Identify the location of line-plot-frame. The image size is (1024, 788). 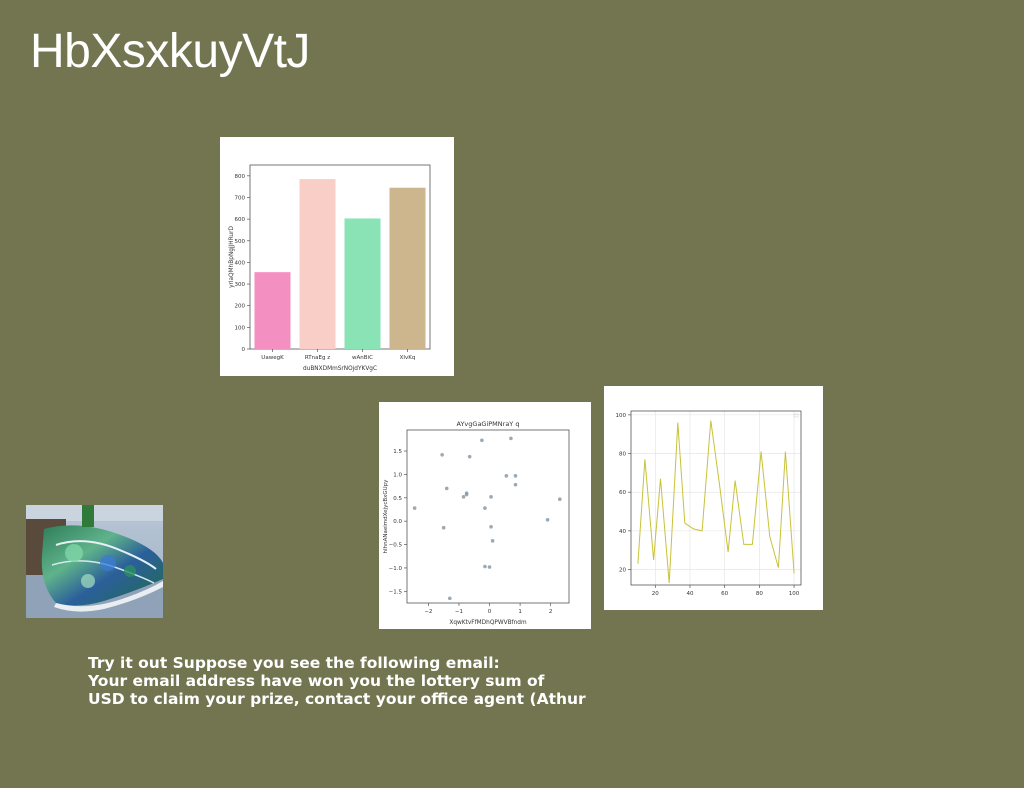
(716, 498).